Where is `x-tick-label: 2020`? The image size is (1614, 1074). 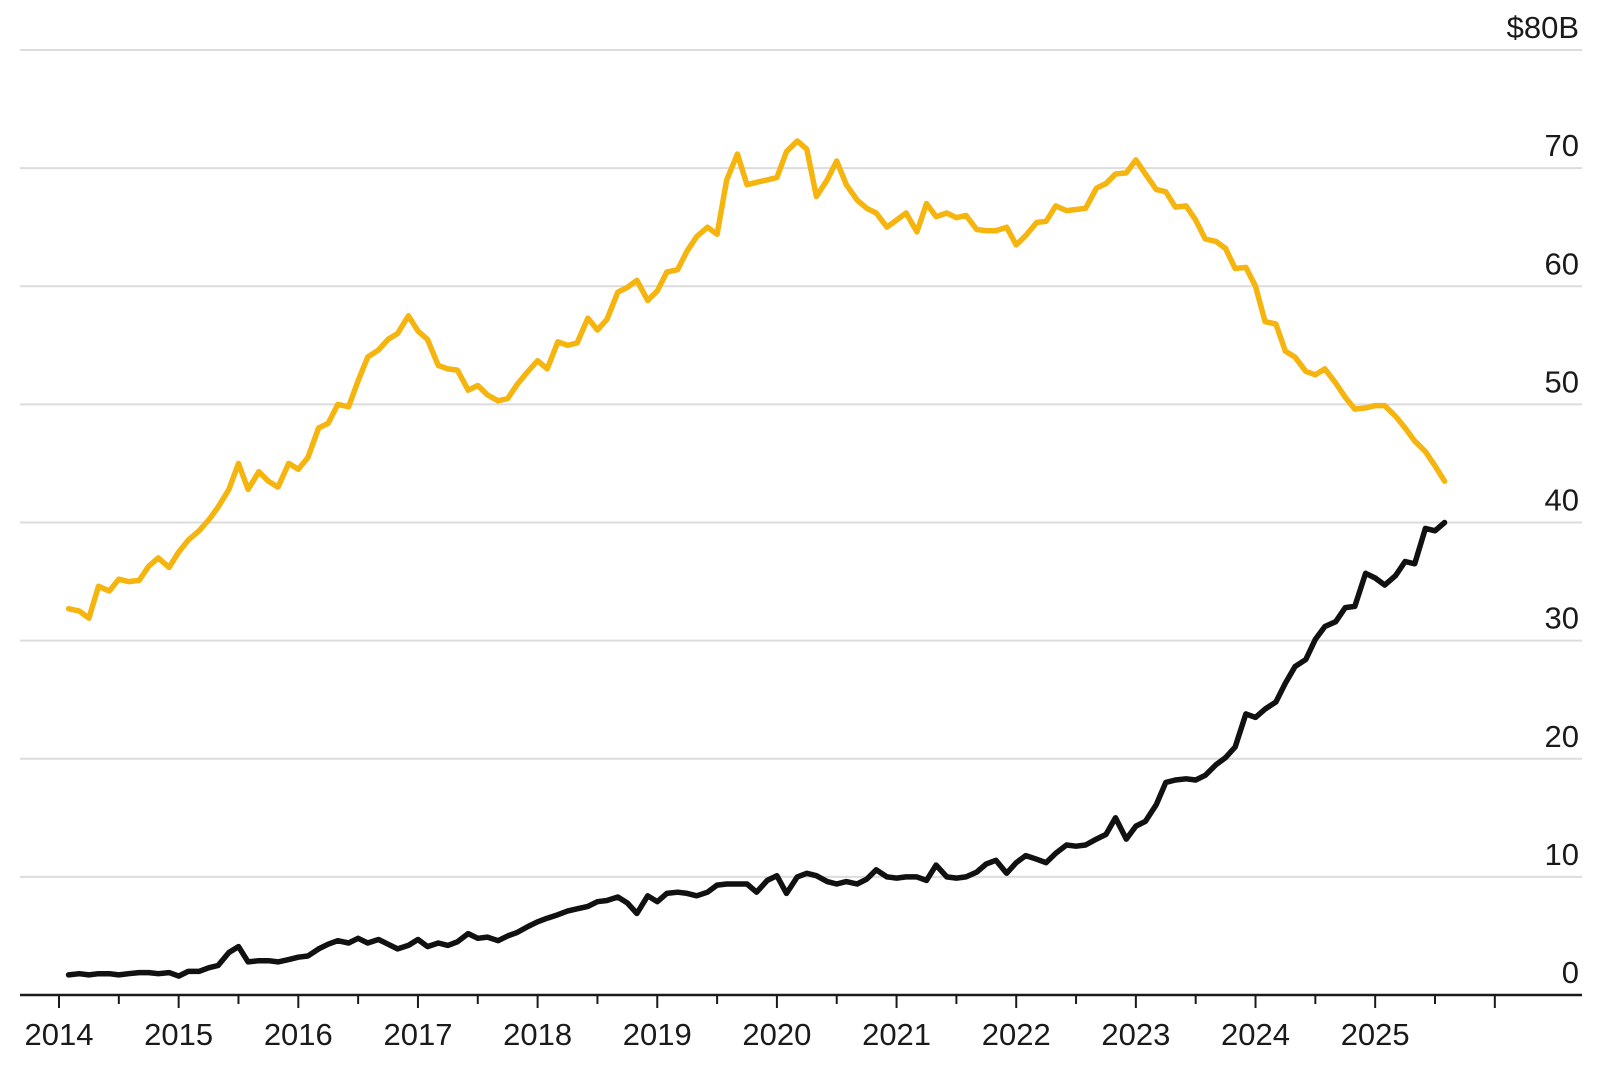
x-tick-label: 2020 is located at coordinates (776, 1034).